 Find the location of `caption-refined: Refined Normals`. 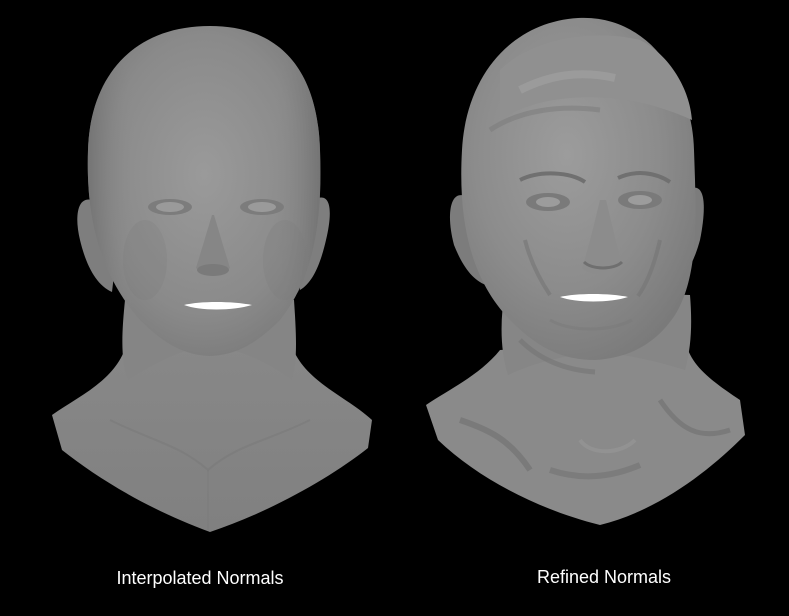

caption-refined: Refined Normals is located at coordinates (604, 577).